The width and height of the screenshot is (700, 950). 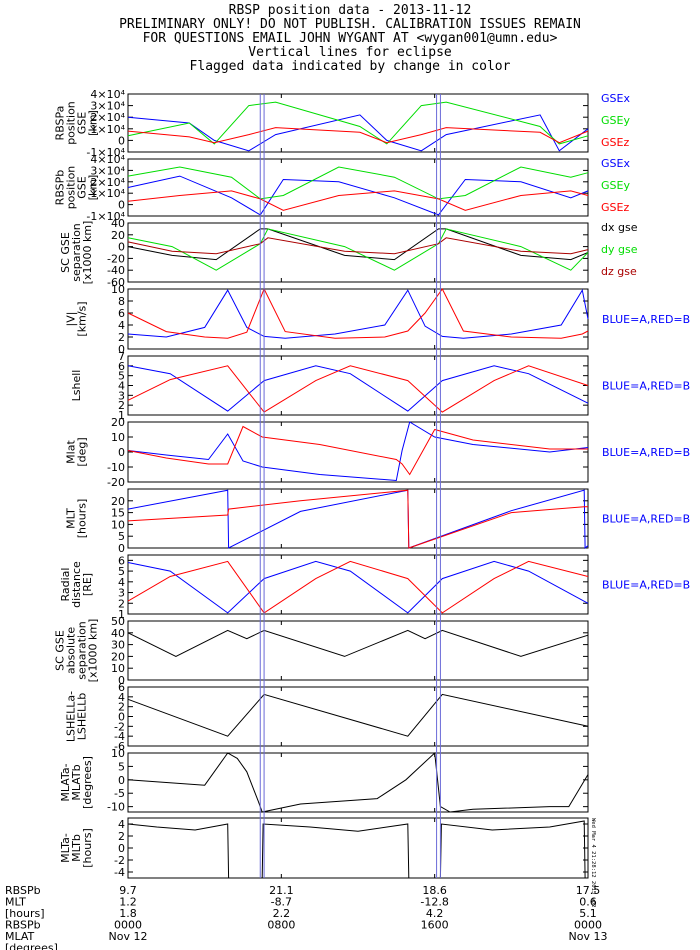 What do you see at coordinates (121, 301) in the screenshot?
I see `y-tick-label: 8` at bounding box center [121, 301].